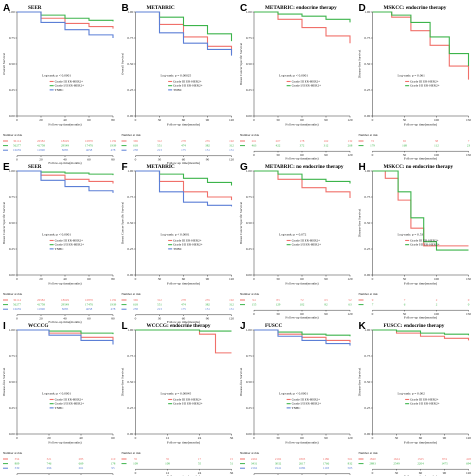 The image size is (474, 476). I want to click on x-tick-label: 100, so click(436, 279).